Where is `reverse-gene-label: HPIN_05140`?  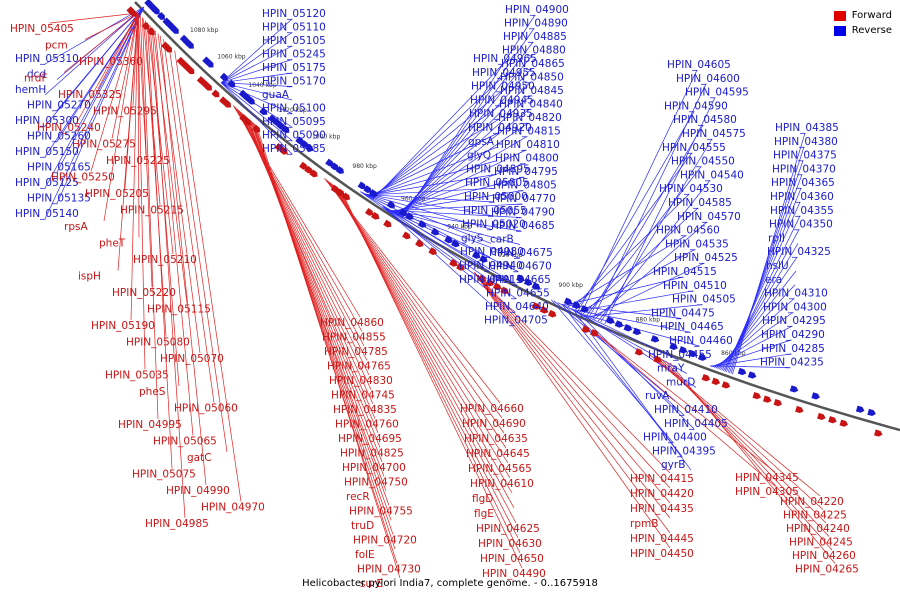
reverse-gene-label: HPIN_05140 is located at coordinates (47, 214).